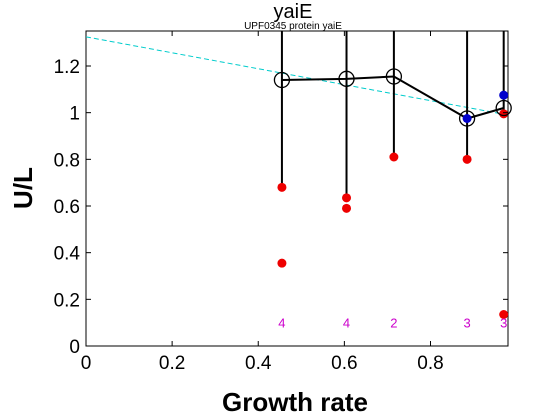  What do you see at coordinates (67, 254) in the screenshot?
I see `y-tick-label-2: 0.4` at bounding box center [67, 254].